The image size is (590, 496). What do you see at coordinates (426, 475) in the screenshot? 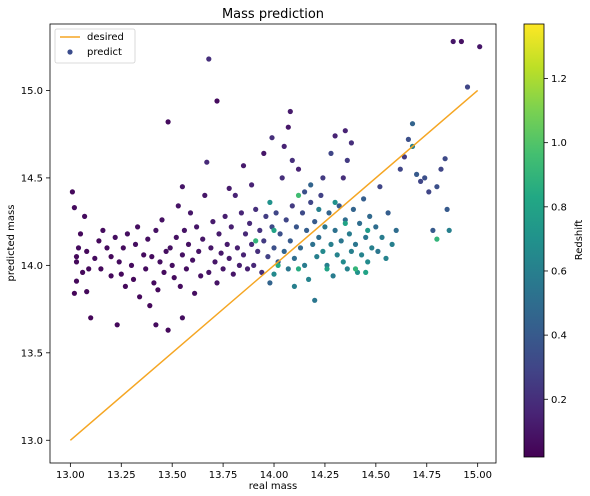
I see `x-tick-label: 14.75` at bounding box center [426, 475].